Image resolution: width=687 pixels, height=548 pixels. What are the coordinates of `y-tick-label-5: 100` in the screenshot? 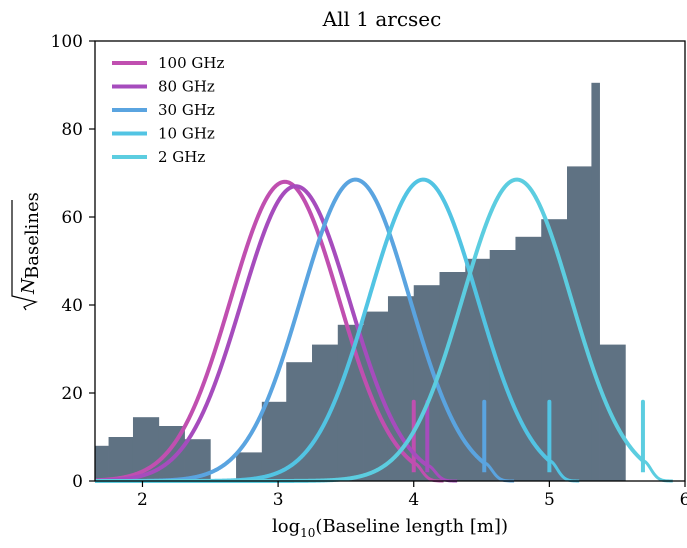 It's located at (67, 42).